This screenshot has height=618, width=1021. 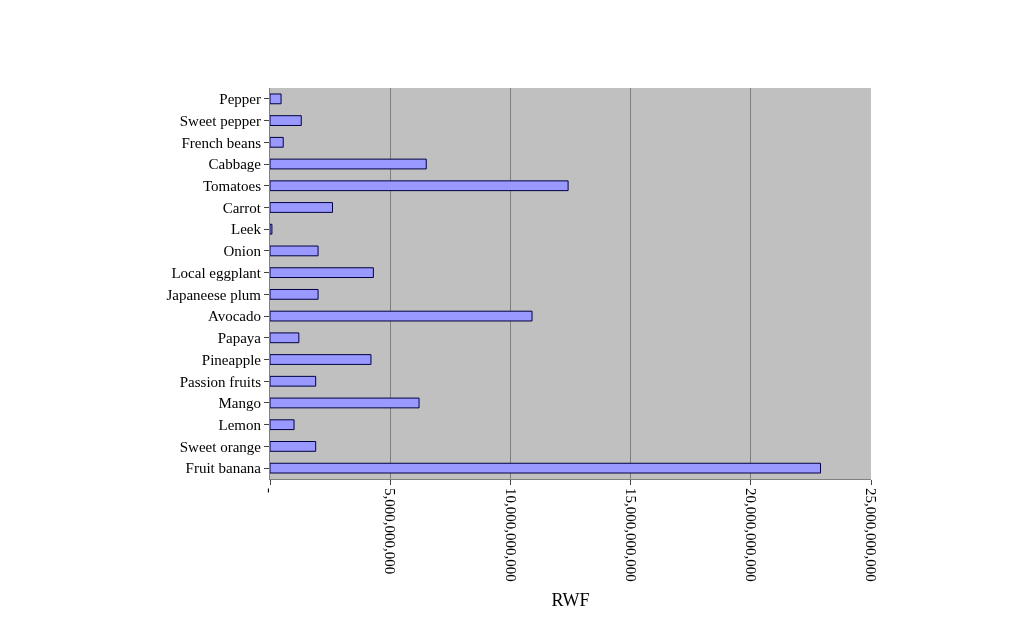 What do you see at coordinates (240, 424) in the screenshot?
I see `y-tick-label: Lemon` at bounding box center [240, 424].